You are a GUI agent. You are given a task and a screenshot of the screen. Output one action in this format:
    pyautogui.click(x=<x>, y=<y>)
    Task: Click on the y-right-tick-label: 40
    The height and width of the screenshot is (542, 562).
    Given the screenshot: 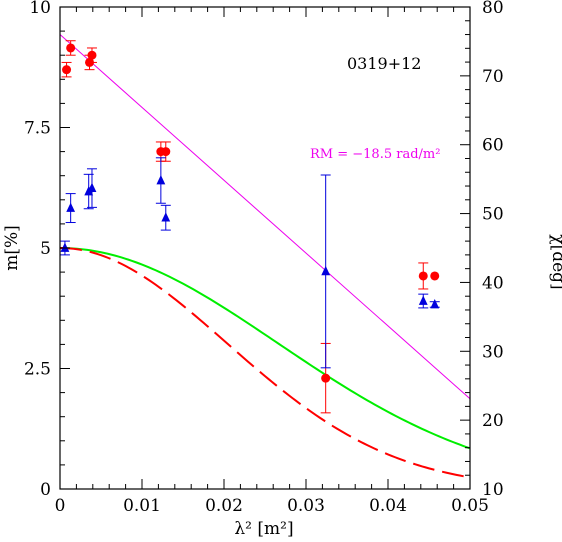 What is the action you would take?
    pyautogui.click(x=493, y=283)
    